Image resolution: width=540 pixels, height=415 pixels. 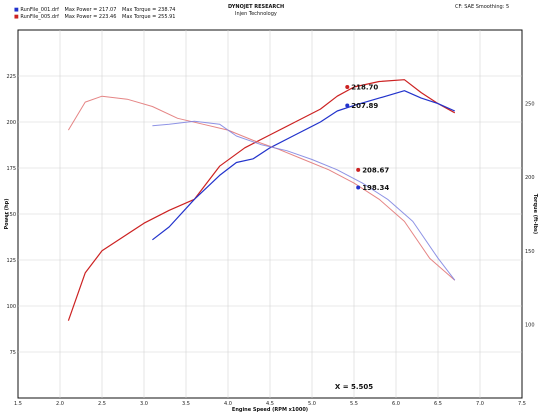 I want to click on correction-label: CF: SAE Smoothing: 5, so click(x=482, y=7).